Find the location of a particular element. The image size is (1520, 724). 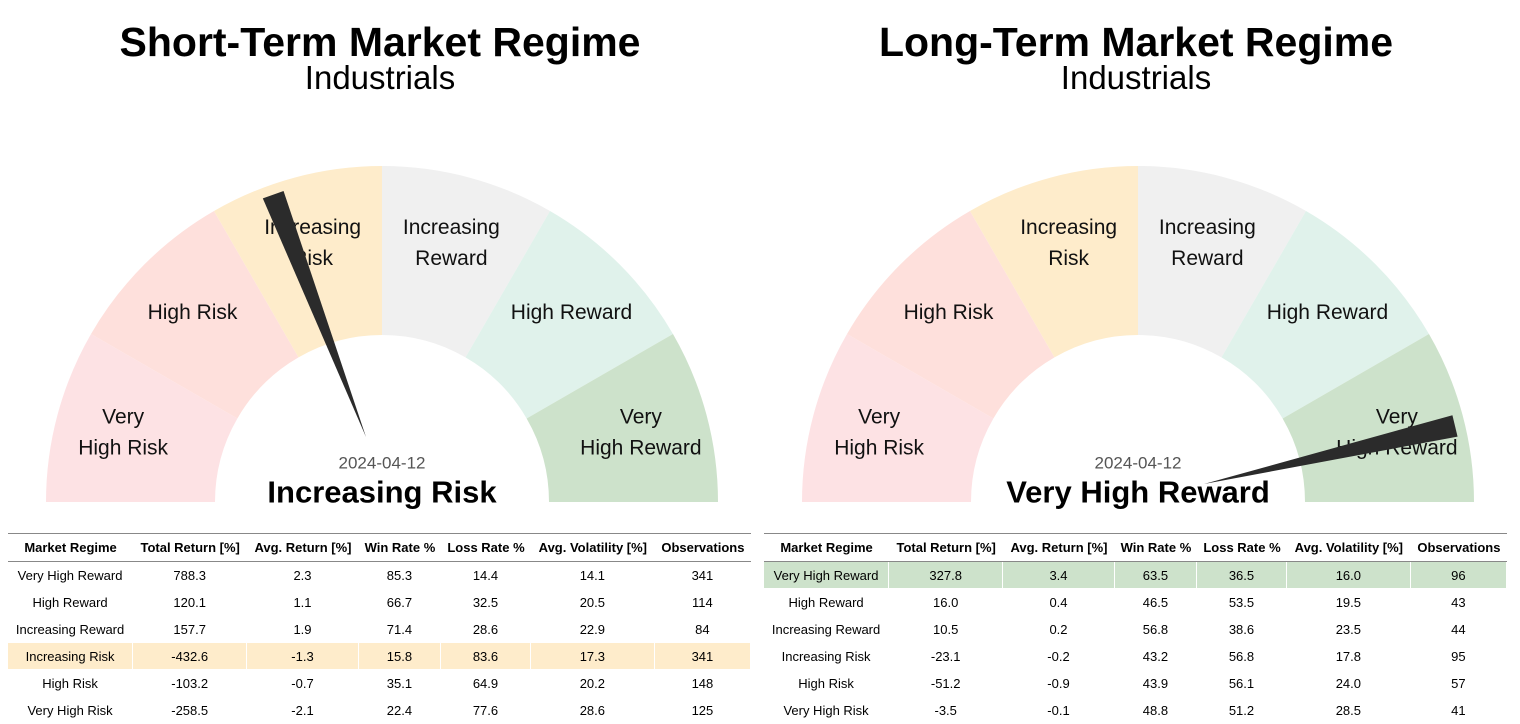

table-cell: 20.5 is located at coordinates (592, 602).